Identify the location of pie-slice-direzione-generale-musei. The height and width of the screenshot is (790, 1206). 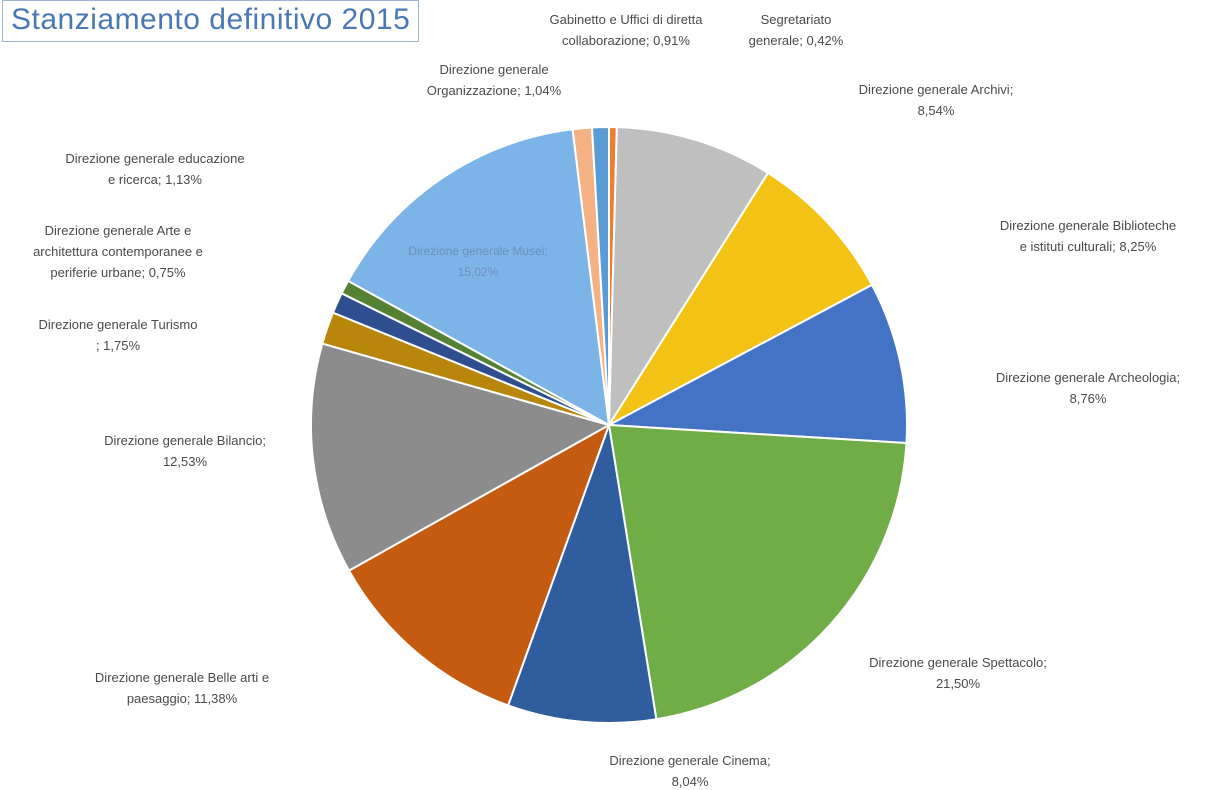
(478, 277).